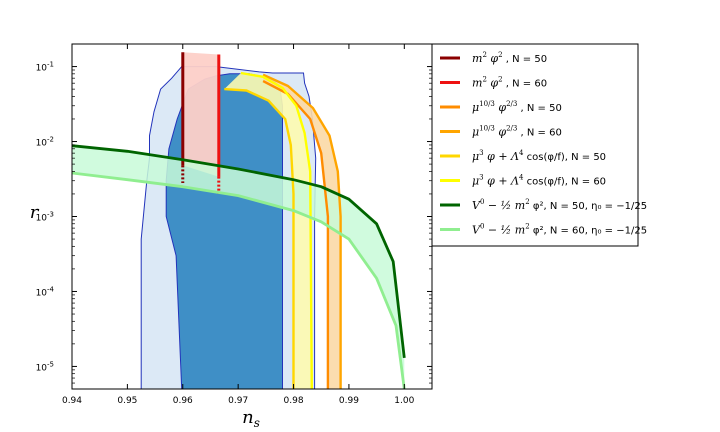 The height and width of the screenshot is (432, 720). What do you see at coordinates (539, 181) in the screenshot?
I see `legend-label: μ3 φ + Λ4 cos(φ/f), N = 60` at bounding box center [539, 181].